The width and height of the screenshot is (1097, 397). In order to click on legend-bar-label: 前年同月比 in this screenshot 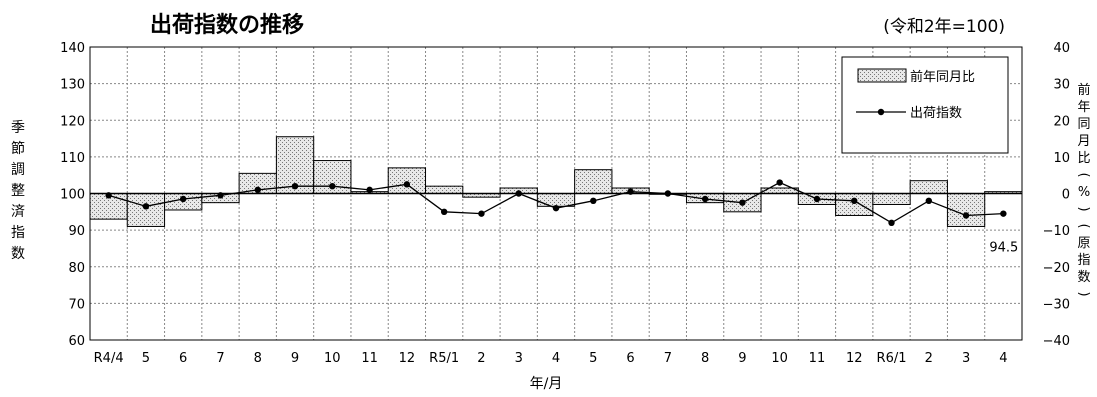, I will do `click(942, 77)`.